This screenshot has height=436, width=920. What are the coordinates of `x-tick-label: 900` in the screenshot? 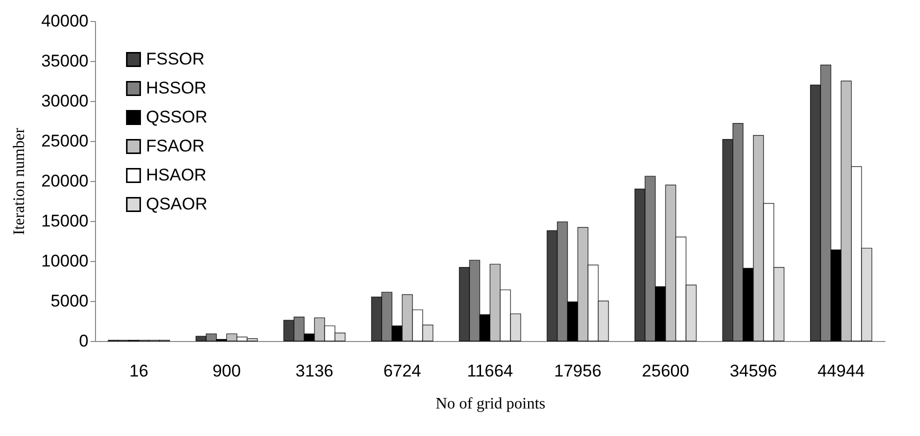 It's located at (226, 371).